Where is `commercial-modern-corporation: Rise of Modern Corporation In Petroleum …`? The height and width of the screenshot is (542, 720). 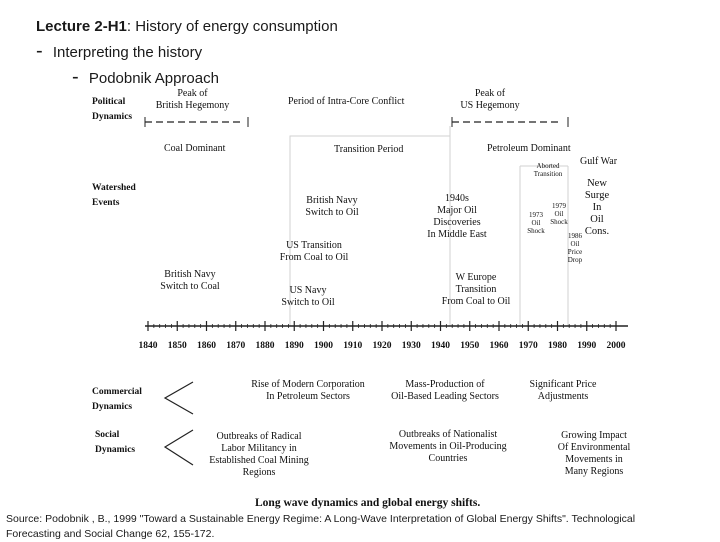
commercial-modern-corporation: Rise of Modern Corporation In Petroleum … is located at coordinates (308, 391).